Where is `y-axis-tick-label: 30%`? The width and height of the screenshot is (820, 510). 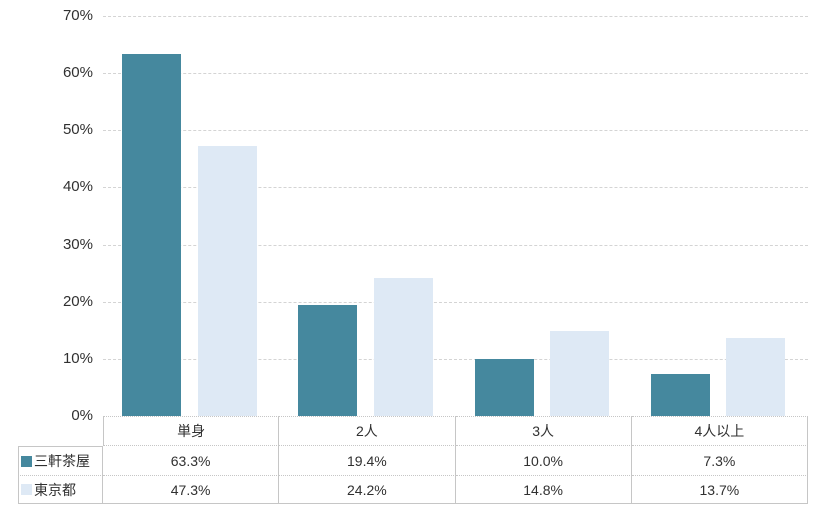
y-axis-tick-label: 30% is located at coordinates (77, 244).